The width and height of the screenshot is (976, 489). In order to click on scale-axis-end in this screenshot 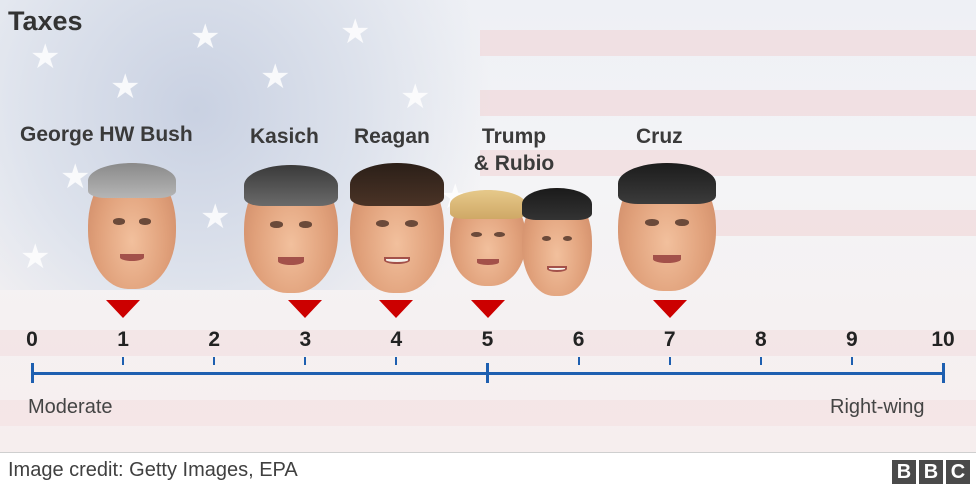, I will do `click(943, 373)`.